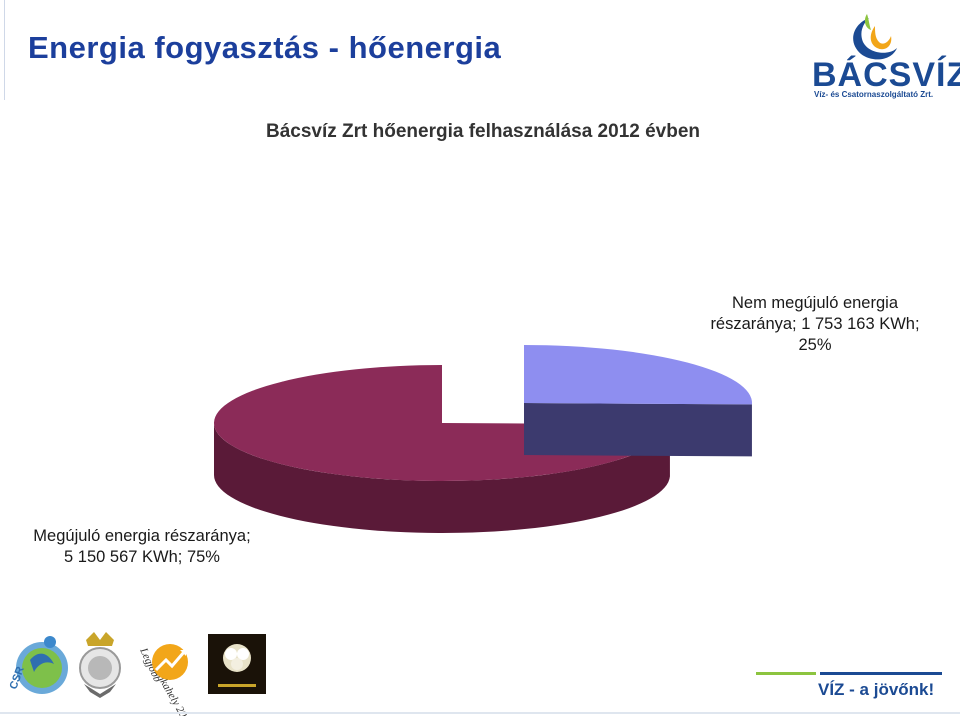 This screenshot has width=960, height=716. I want to click on logo-drop-inner, so click(881, 38).